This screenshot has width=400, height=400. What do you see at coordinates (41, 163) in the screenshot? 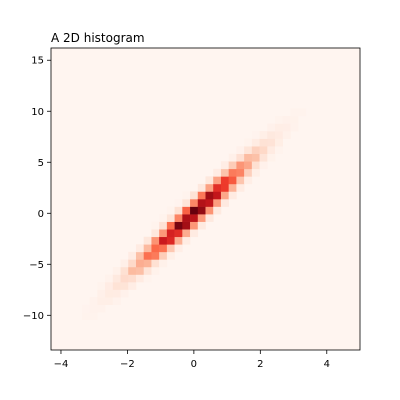
I see `y-tick-label: 5` at bounding box center [41, 163].